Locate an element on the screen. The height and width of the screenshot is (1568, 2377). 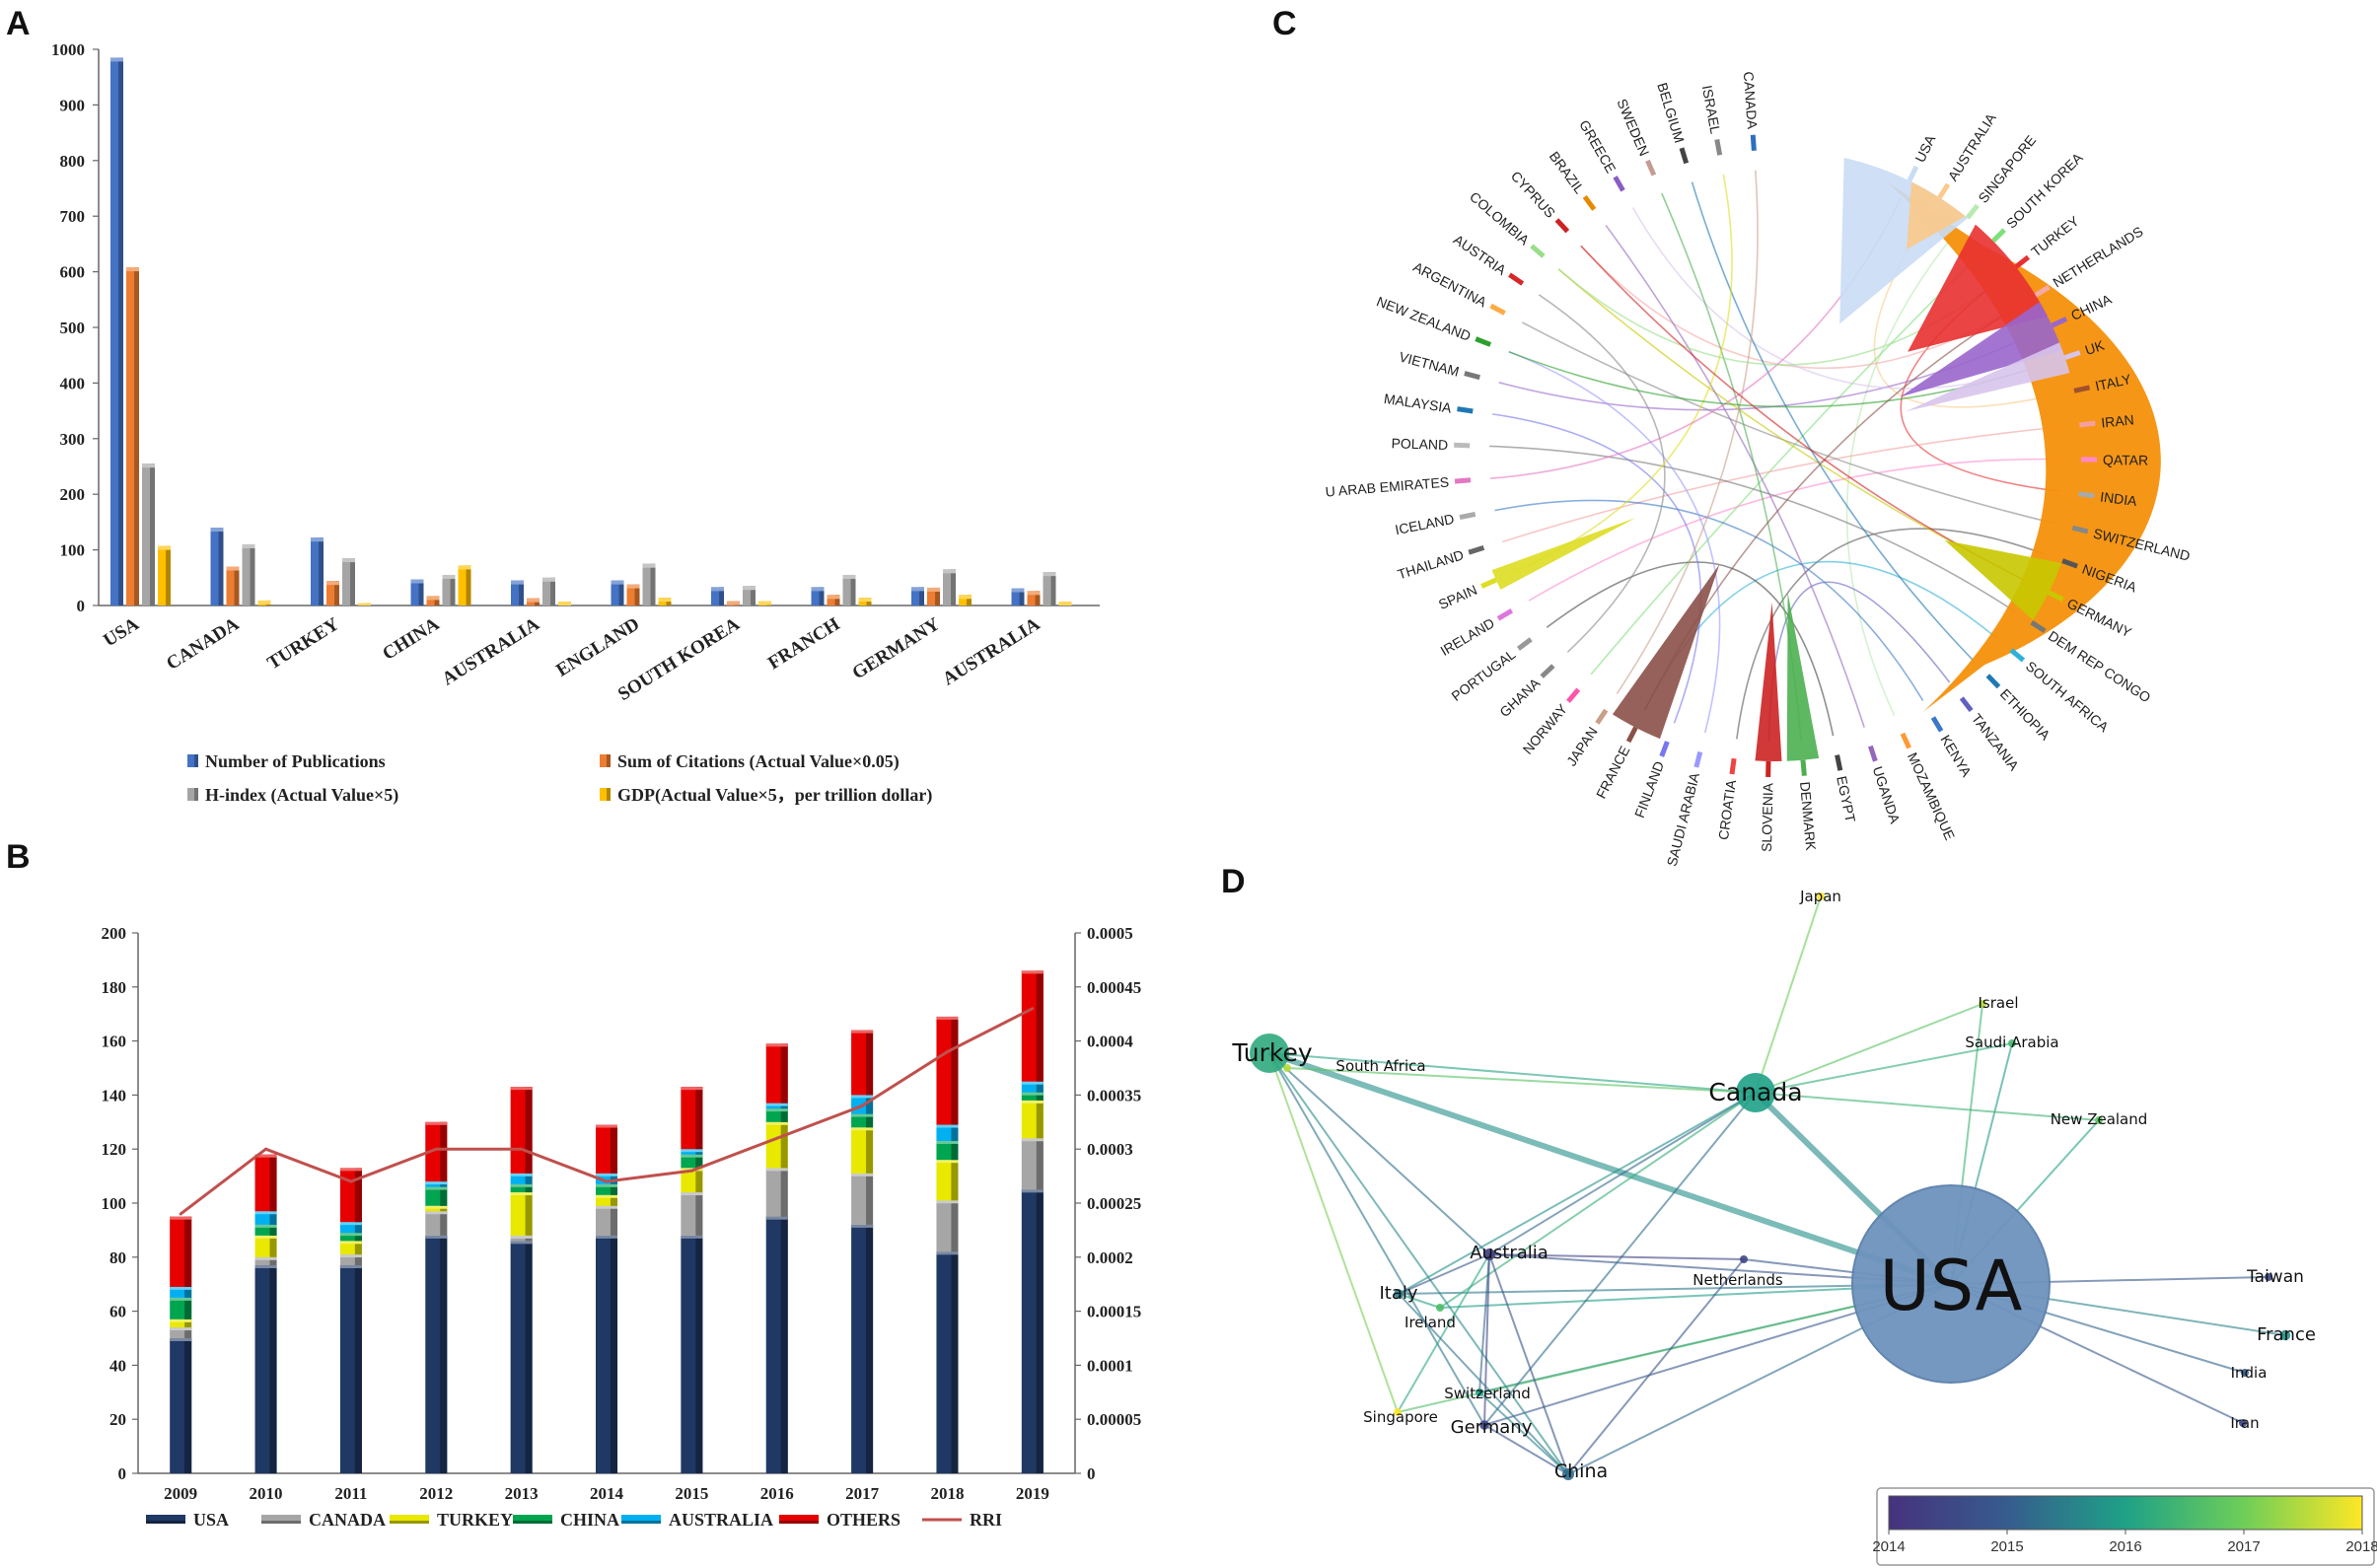
panel-d-node-india is located at coordinates (2245, 1373).